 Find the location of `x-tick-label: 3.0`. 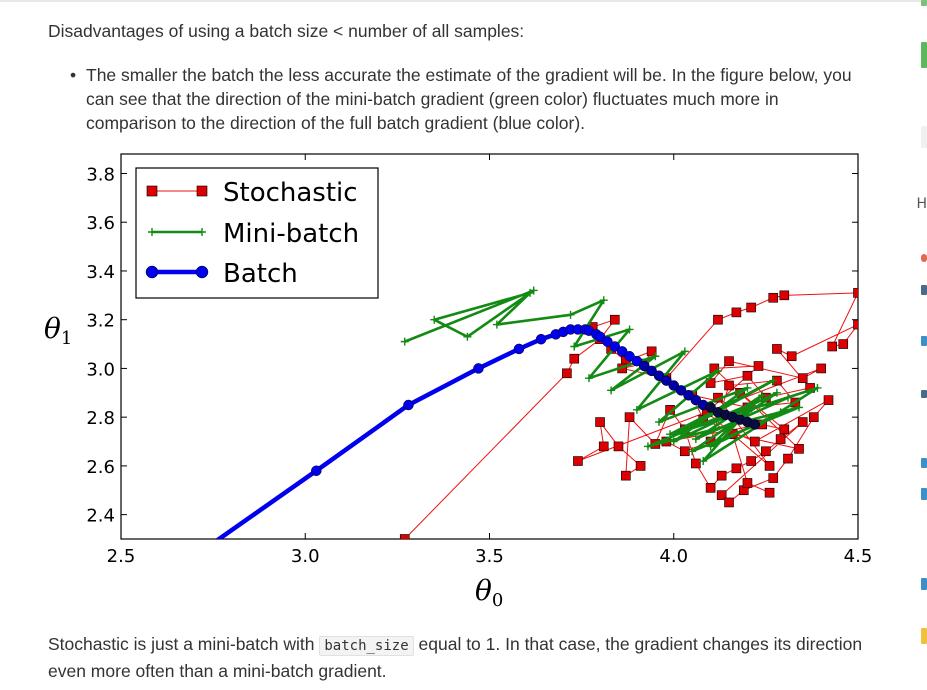

x-tick-label: 3.0 is located at coordinates (305, 556).